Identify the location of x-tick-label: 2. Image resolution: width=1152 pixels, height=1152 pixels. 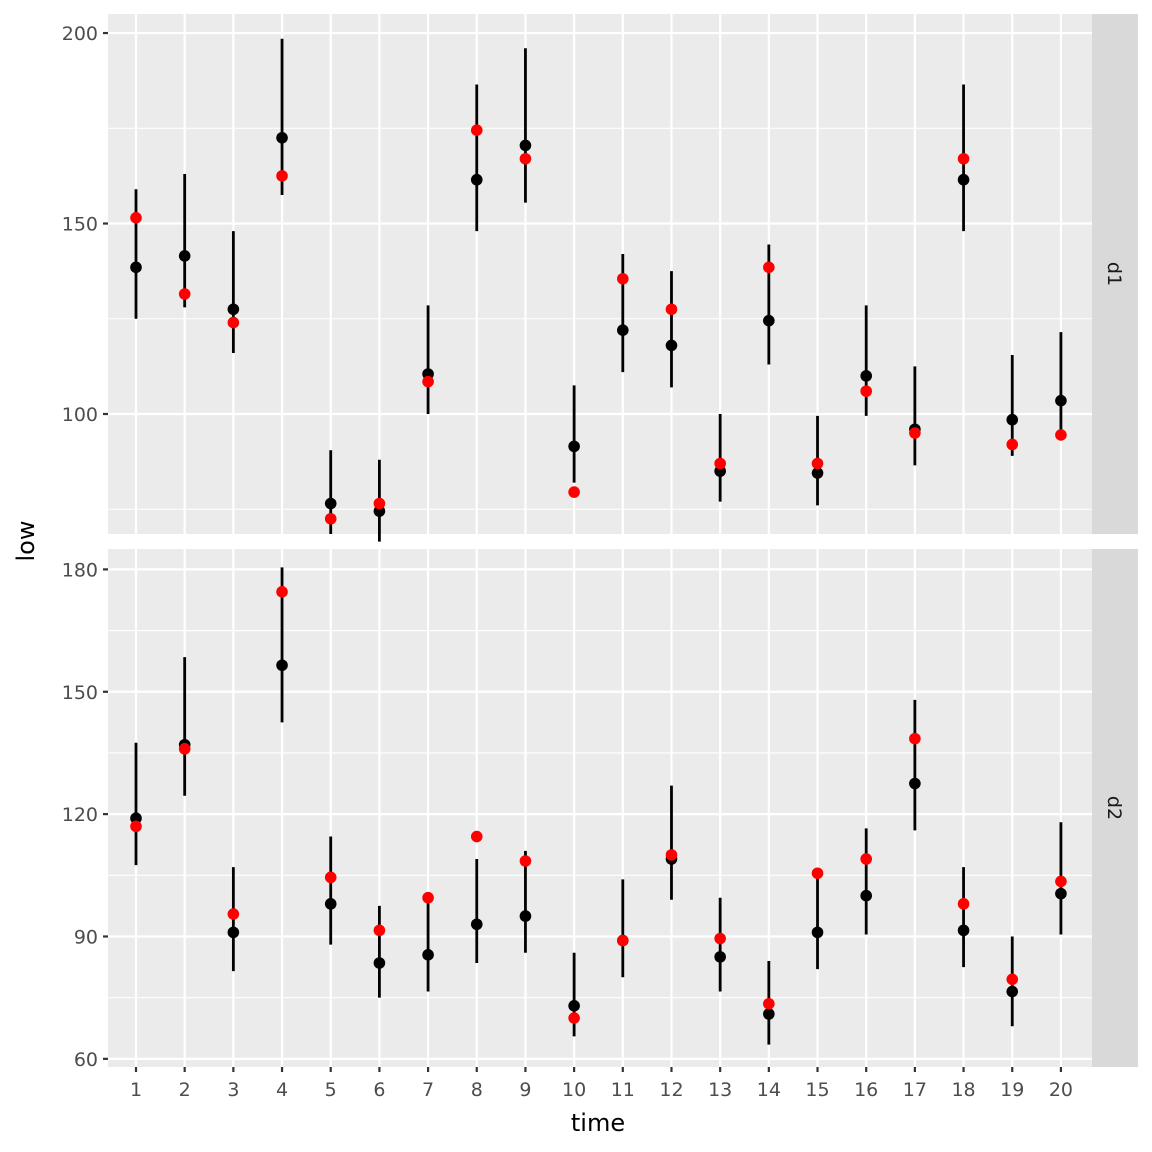
(185, 1090).